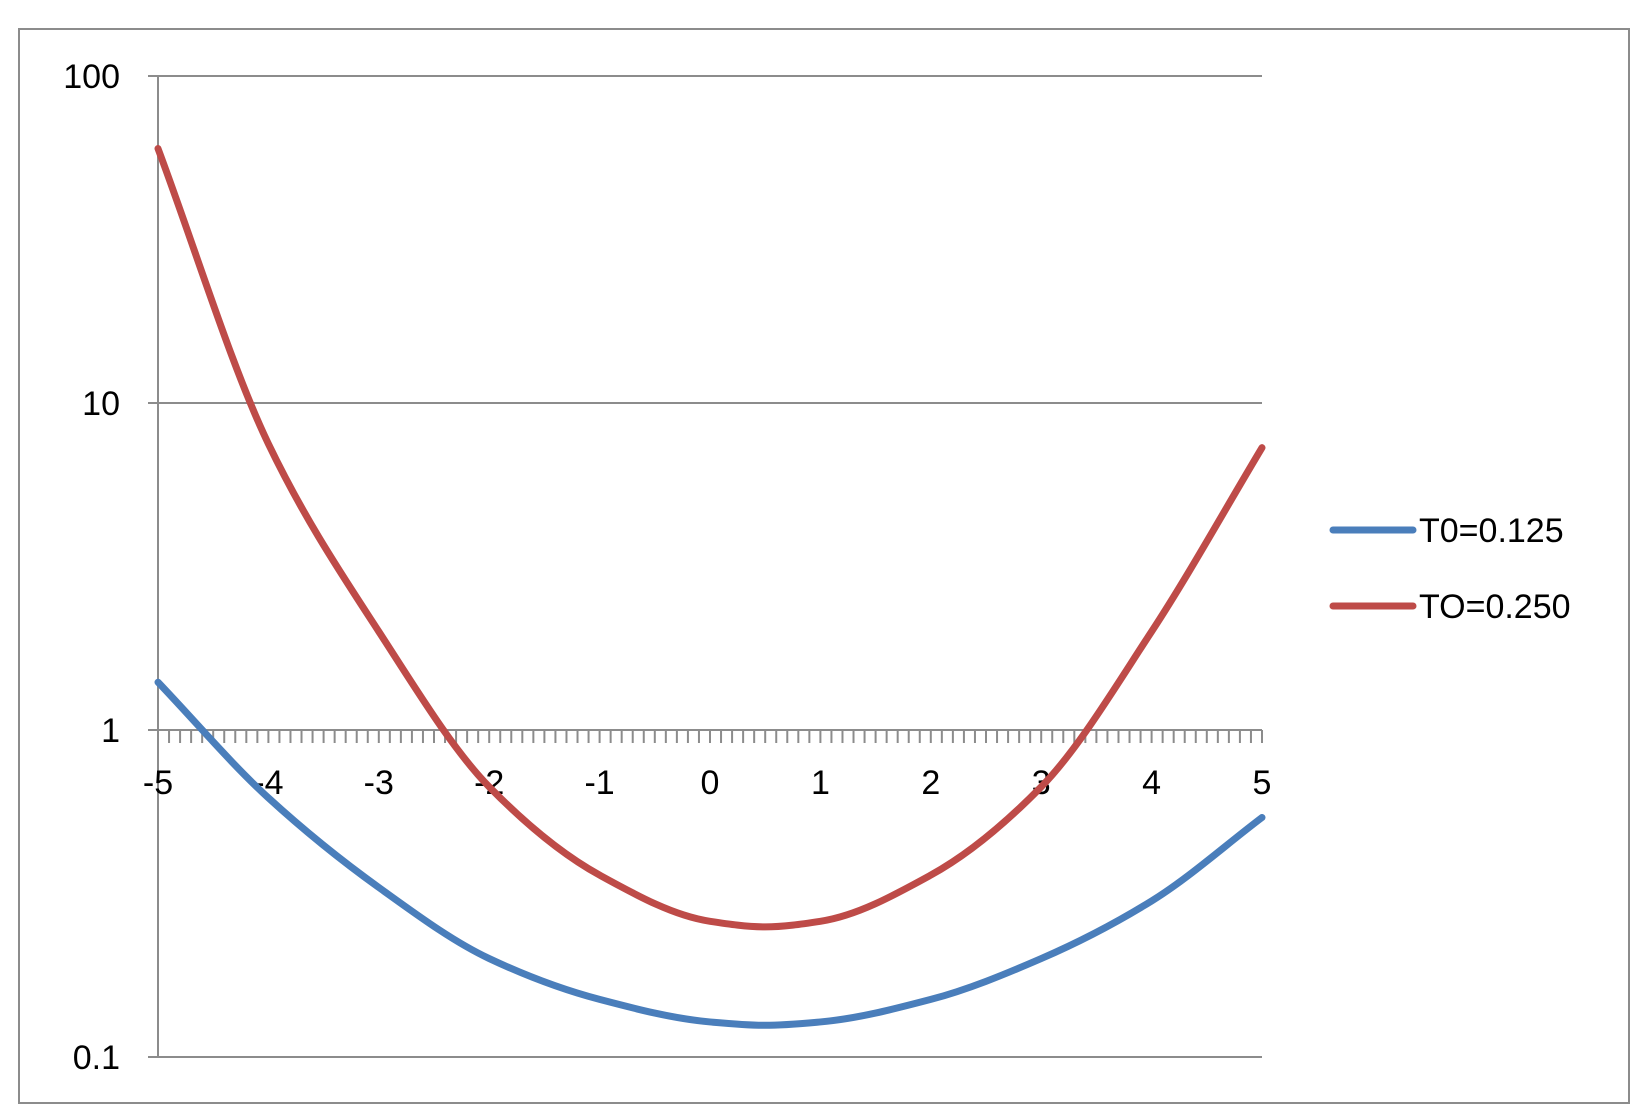 This screenshot has height=1113, width=1650. Describe the element at coordinates (91, 567) in the screenshot. I see `y-tick-labels: 0.1 1 10 100` at that location.